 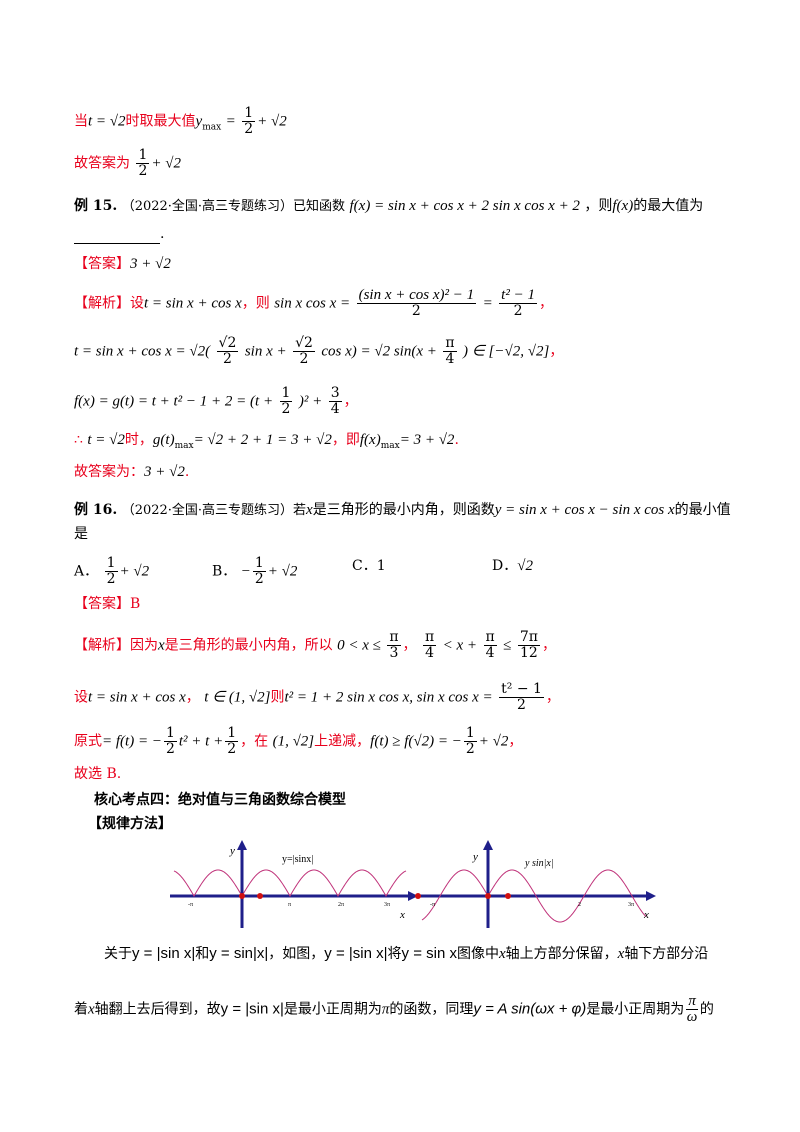 What do you see at coordinates (81, 1009) in the screenshot?
I see `text: 着` at bounding box center [81, 1009].